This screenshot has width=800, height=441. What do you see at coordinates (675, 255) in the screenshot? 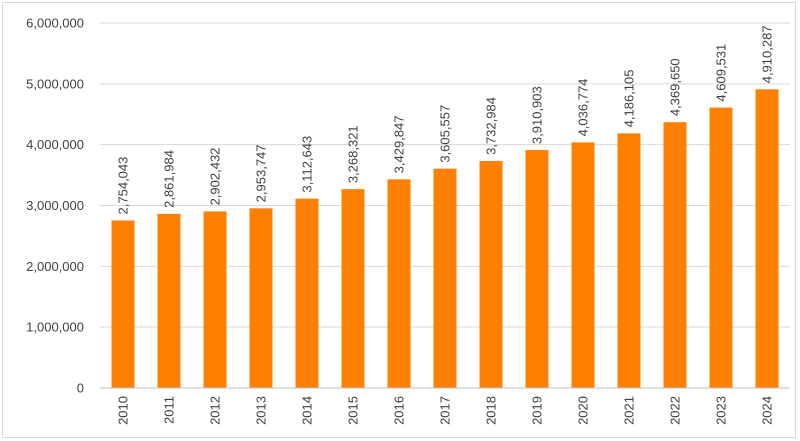
I see `bar-2022` at bounding box center [675, 255].